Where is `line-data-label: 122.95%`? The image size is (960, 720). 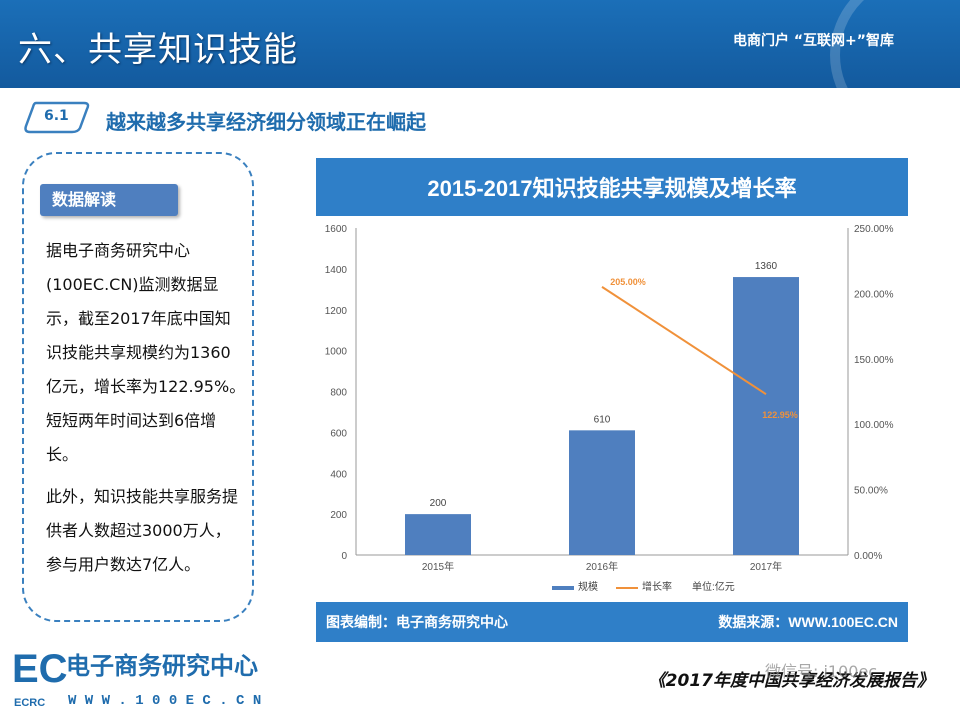
line-data-label: 122.95% is located at coordinates (780, 415).